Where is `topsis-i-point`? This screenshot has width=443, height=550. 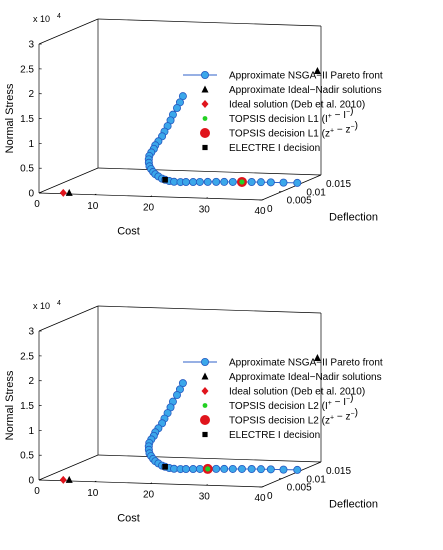
topsis-i-point is located at coordinates (242, 182).